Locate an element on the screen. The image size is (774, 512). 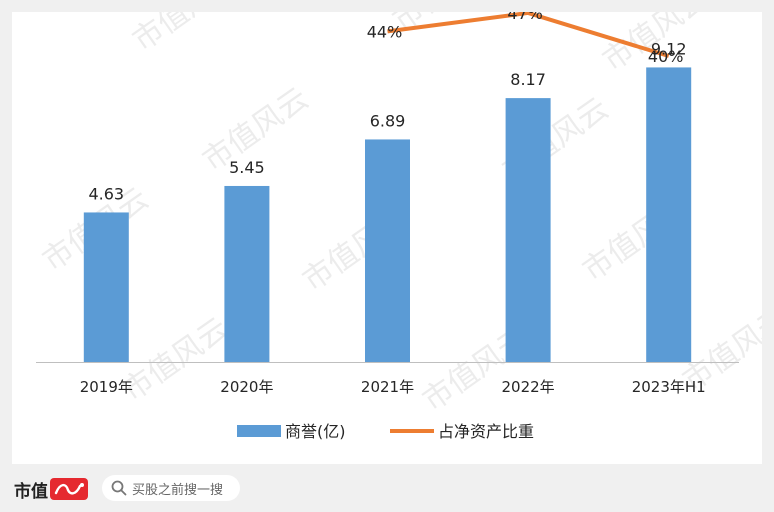
x-tick-label: 2023年H1 is located at coordinates (669, 387).